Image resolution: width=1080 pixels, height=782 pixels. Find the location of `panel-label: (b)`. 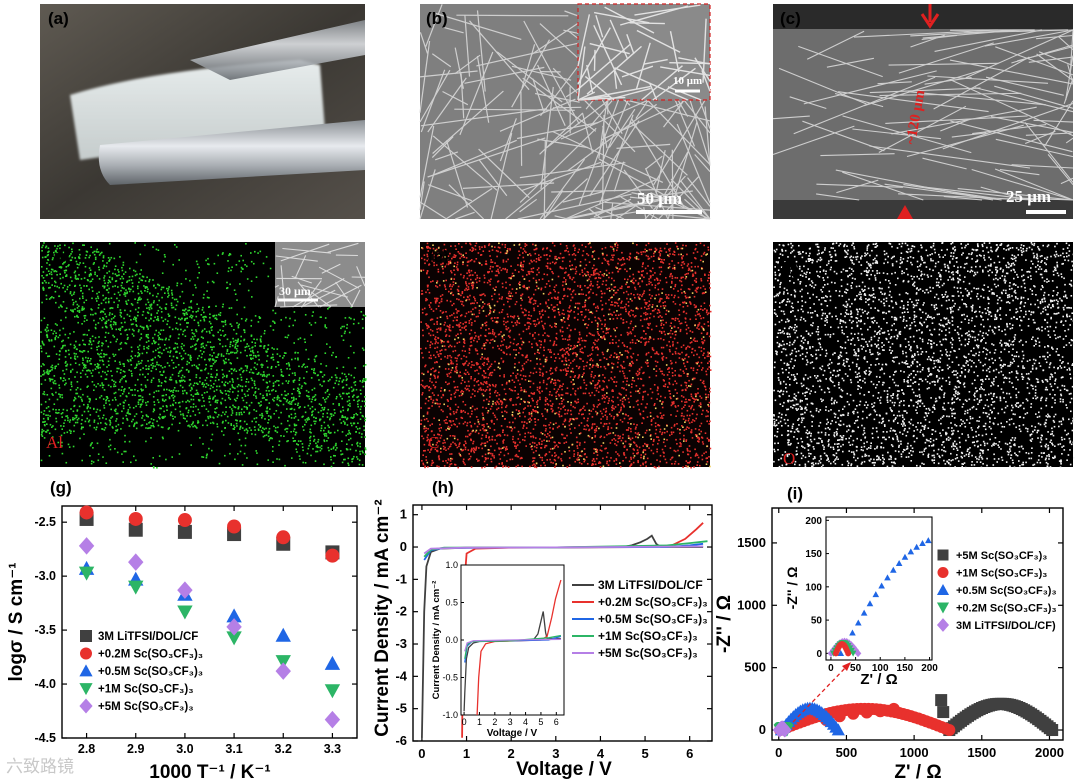

panel-label: (b) is located at coordinates (437, 18).